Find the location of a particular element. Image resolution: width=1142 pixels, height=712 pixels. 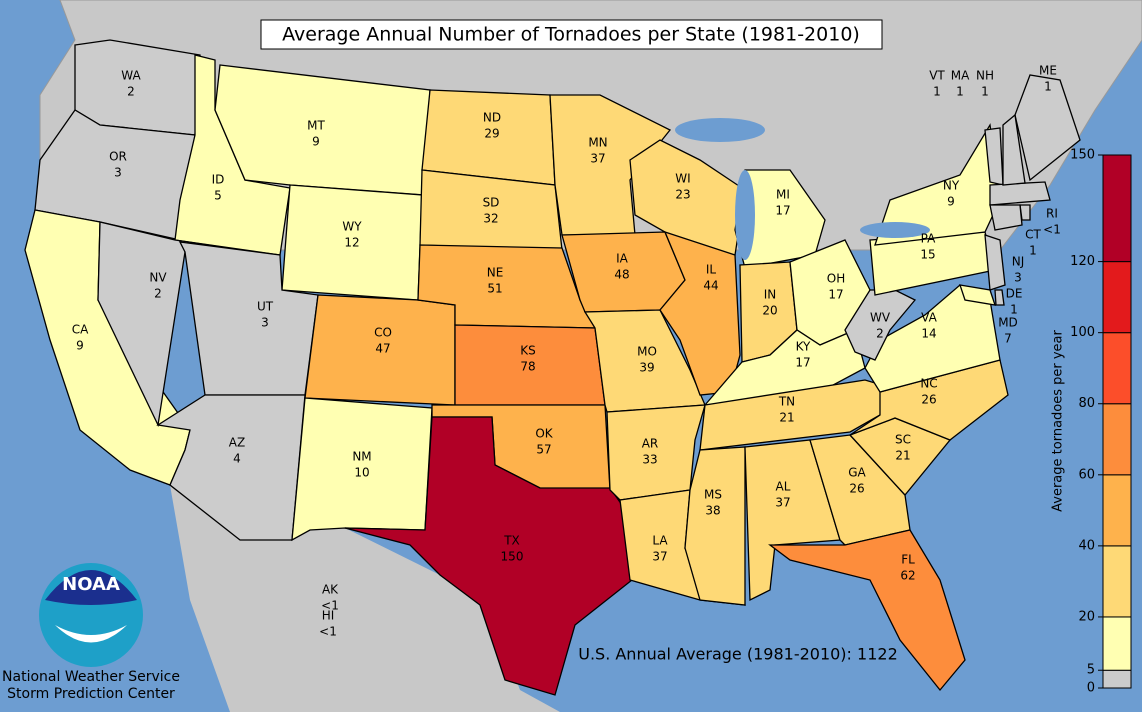

state-abbr: OR is located at coordinates (118, 157).